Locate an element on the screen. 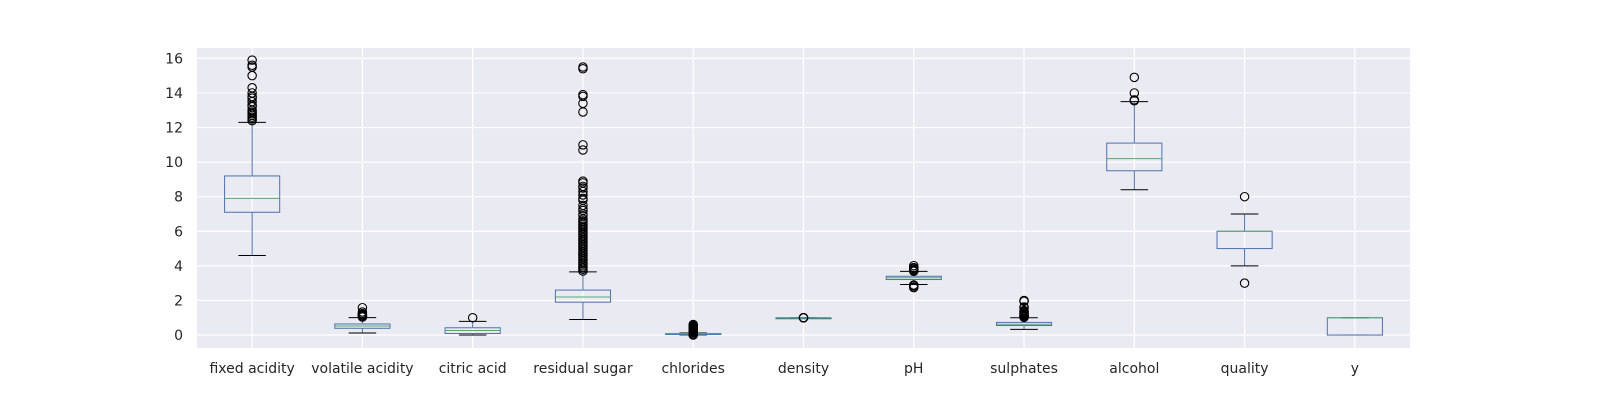 The width and height of the screenshot is (1600, 400). x-tick-label: density is located at coordinates (803, 369).